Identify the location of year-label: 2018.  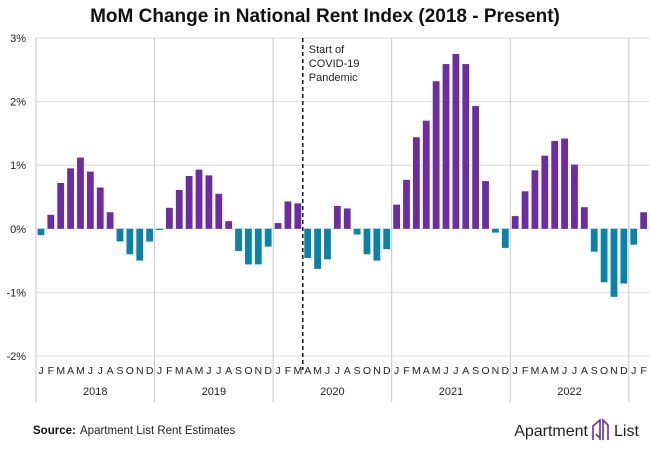
(95, 392).